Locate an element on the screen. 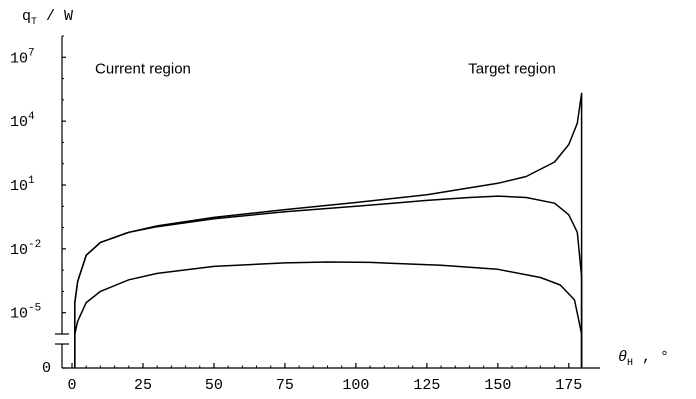 The image size is (696, 399). x-tick-label: 0 is located at coordinates (71, 385).